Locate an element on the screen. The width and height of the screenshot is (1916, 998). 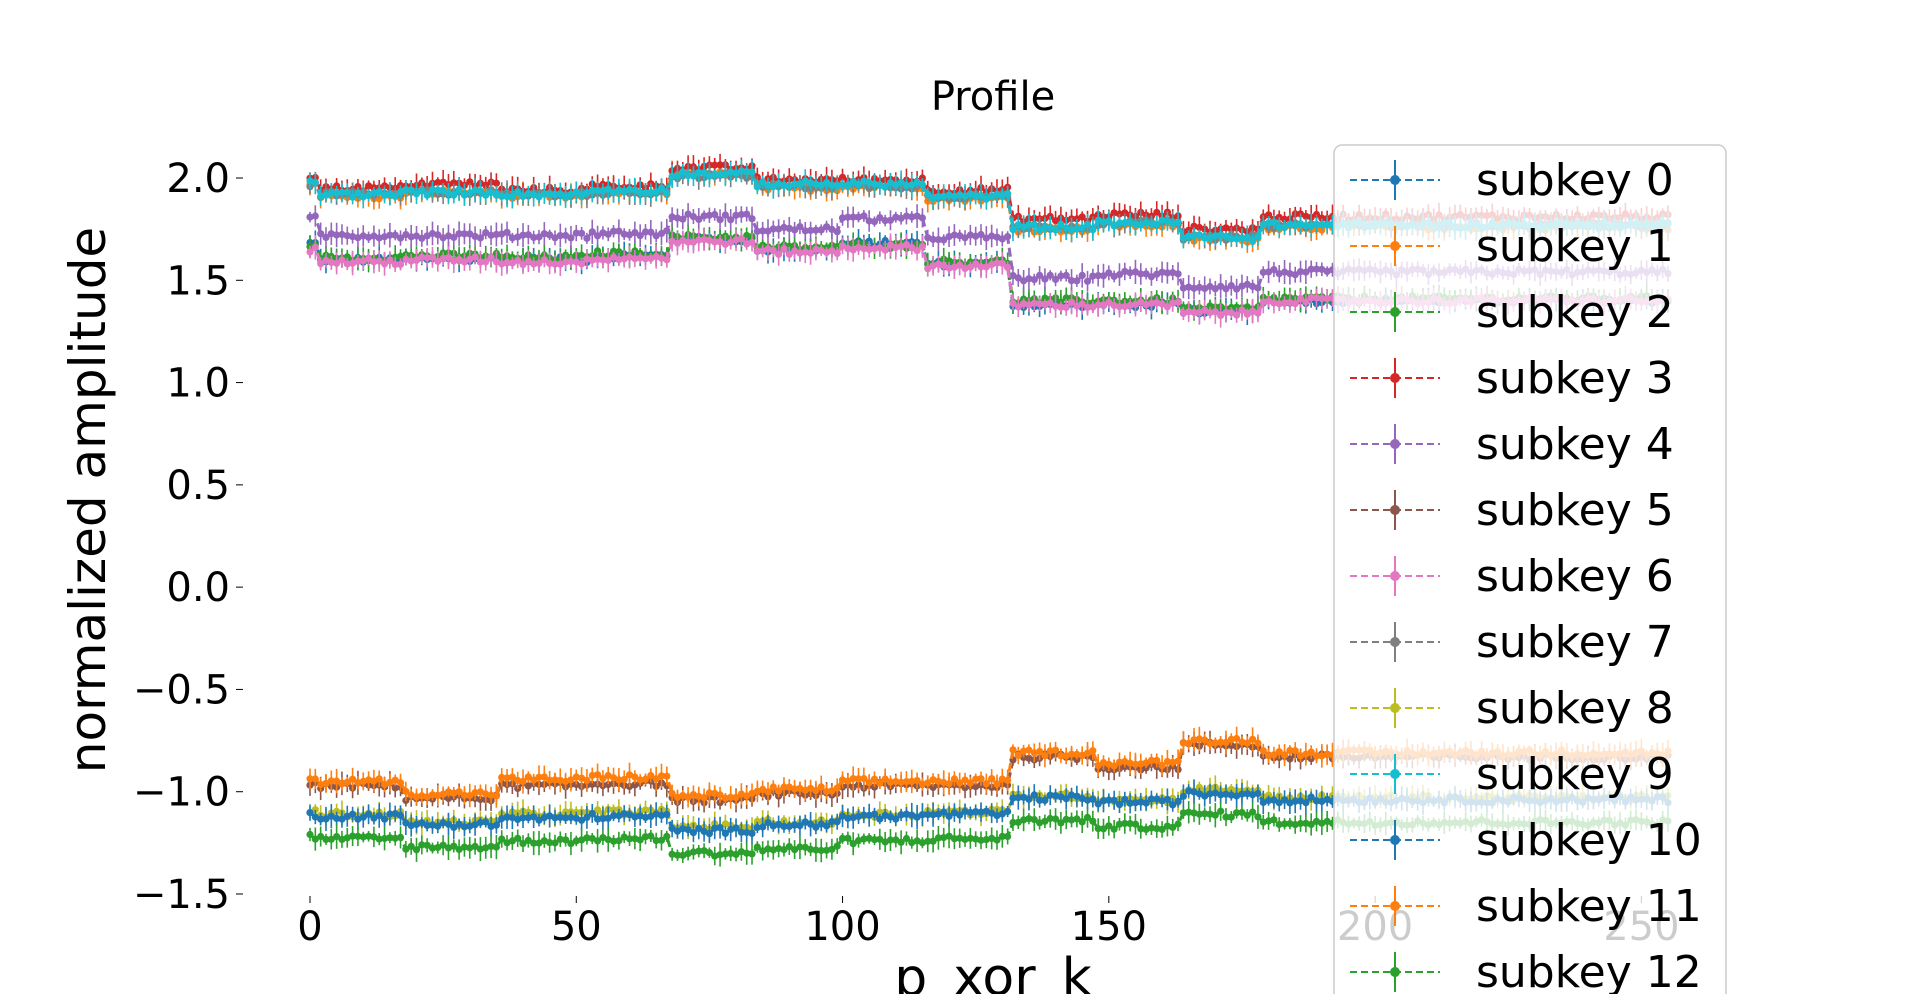
x-tick-label: 50 is located at coordinates (576, 927).